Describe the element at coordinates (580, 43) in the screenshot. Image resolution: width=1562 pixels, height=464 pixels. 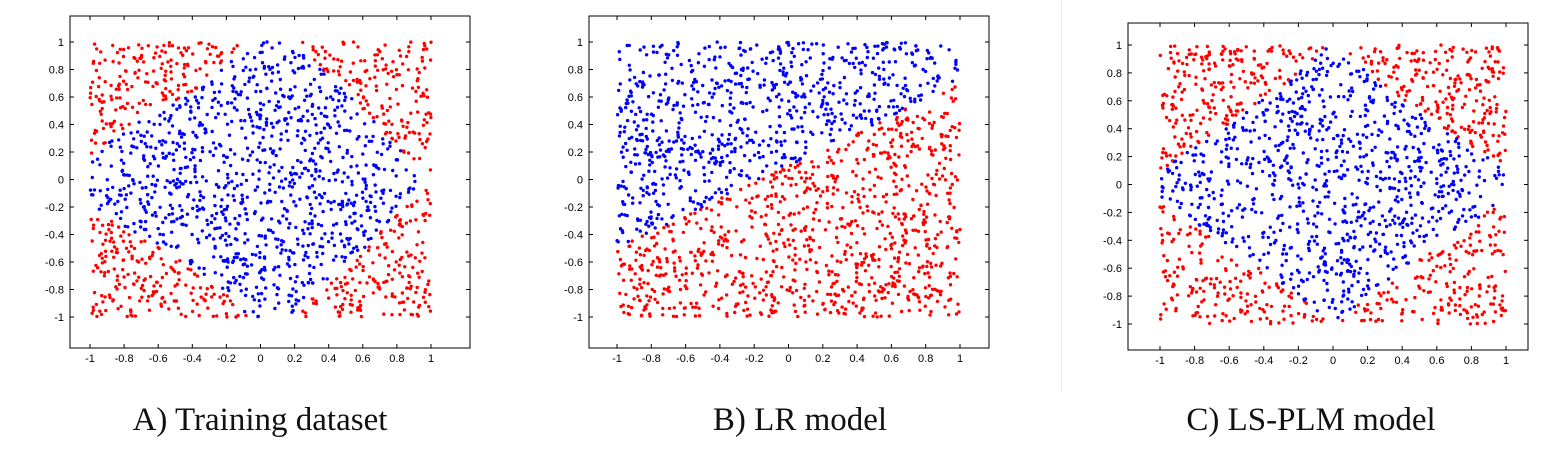
I see `y-tick-label: 1` at that location.